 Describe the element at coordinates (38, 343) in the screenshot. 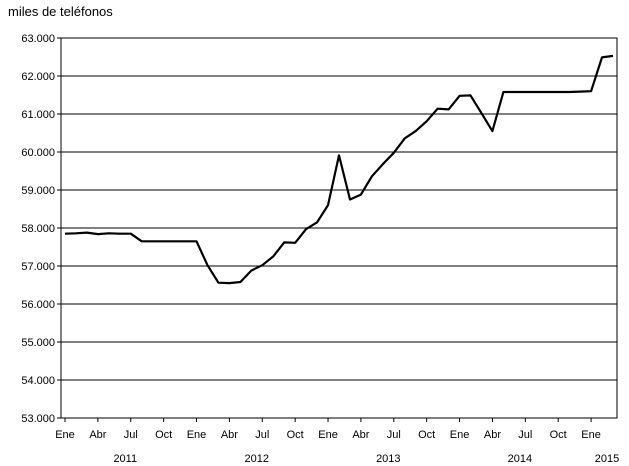

I see `y-tick-label: 55.000` at that location.